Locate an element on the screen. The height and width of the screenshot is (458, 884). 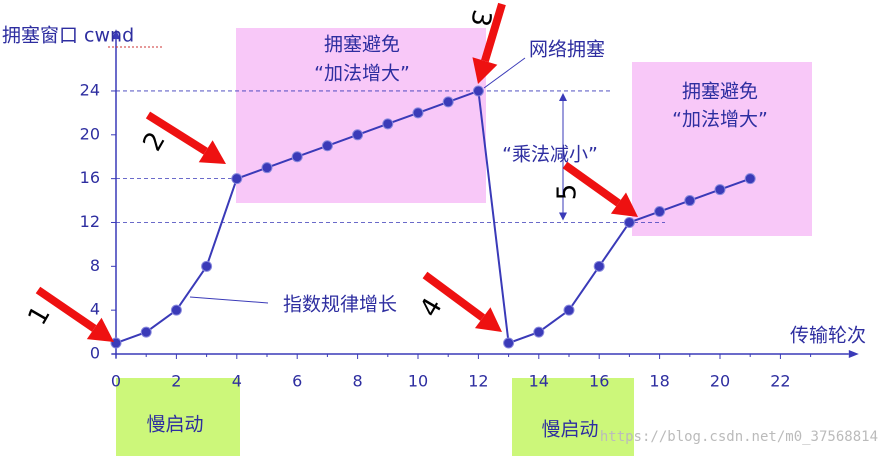
y-tick-label: 20 is located at coordinates (90, 133).